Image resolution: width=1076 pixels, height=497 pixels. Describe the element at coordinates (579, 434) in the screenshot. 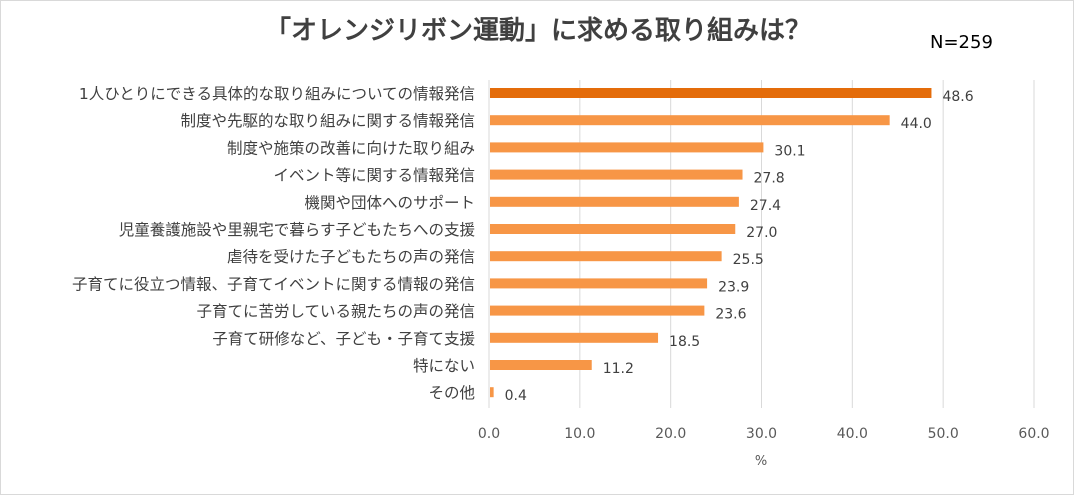

I see `x-tick-label: 10.0` at that location.